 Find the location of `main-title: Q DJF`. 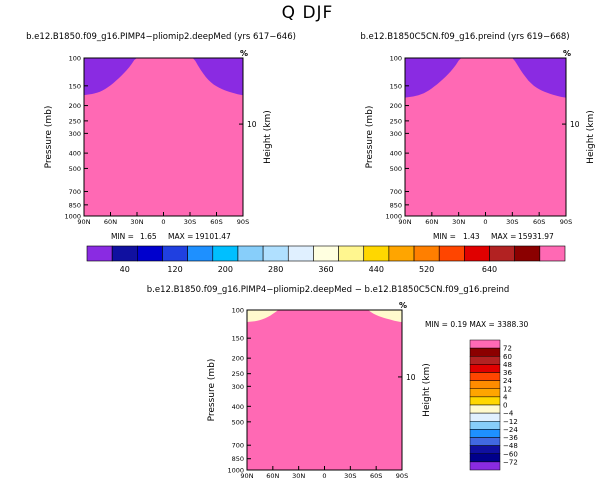

main-title: Q DJF is located at coordinates (307, 13).